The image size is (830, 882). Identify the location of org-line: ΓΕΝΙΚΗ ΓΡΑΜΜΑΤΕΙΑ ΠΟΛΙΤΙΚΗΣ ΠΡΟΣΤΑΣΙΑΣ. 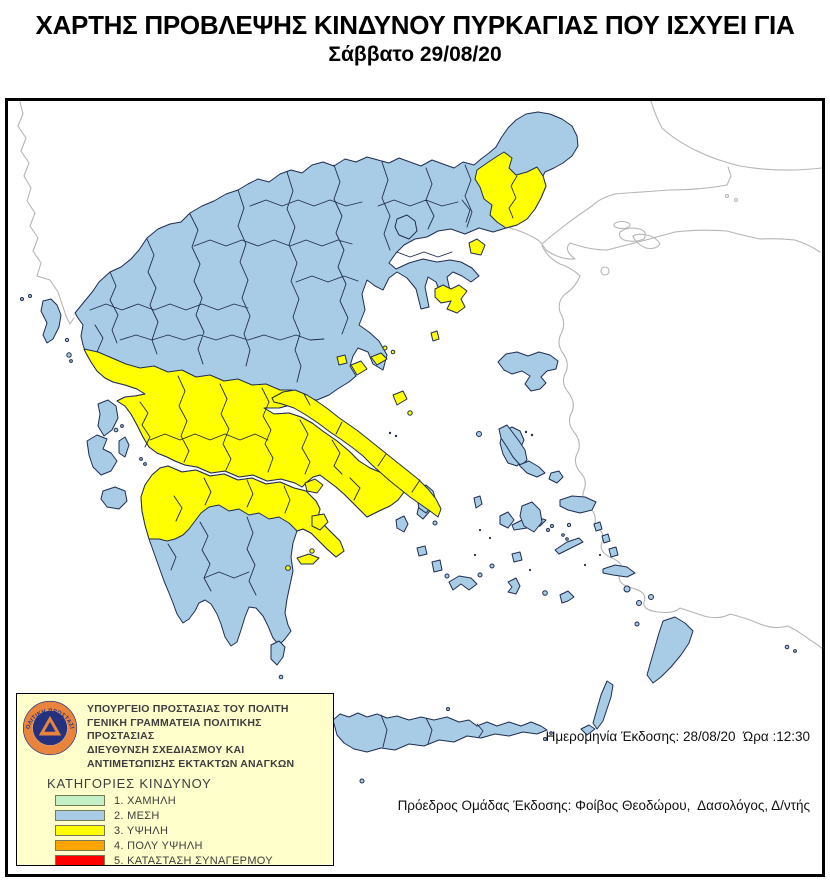
(174, 729).